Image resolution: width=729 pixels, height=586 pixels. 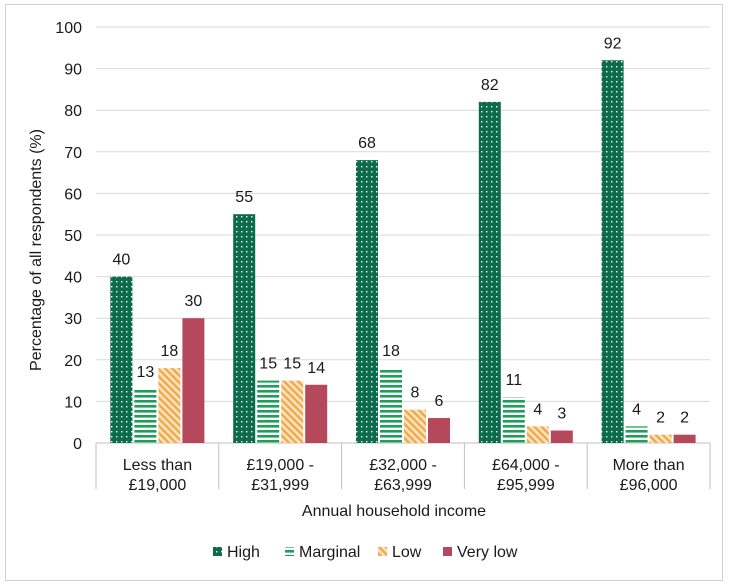 What do you see at coordinates (73, 70) in the screenshot?
I see `y-tick-label: 90` at bounding box center [73, 70].